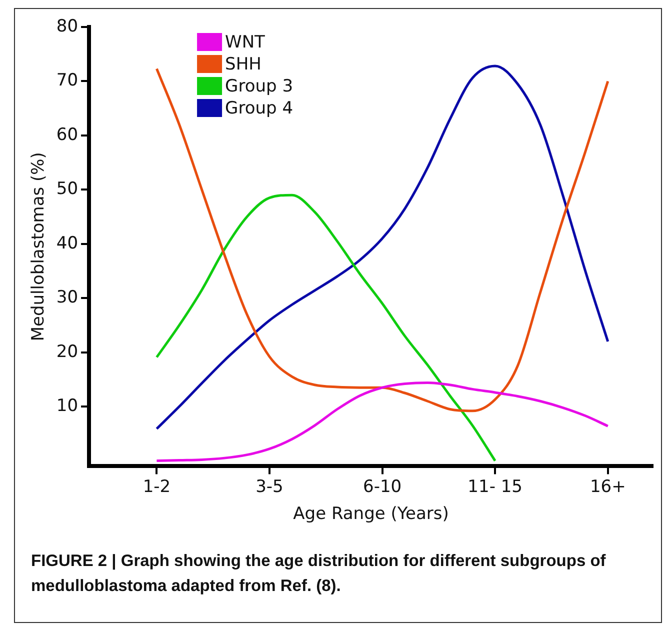 The height and width of the screenshot is (633, 671). What do you see at coordinates (67, 189) in the screenshot?
I see `y-tick-label: 50` at bounding box center [67, 189].